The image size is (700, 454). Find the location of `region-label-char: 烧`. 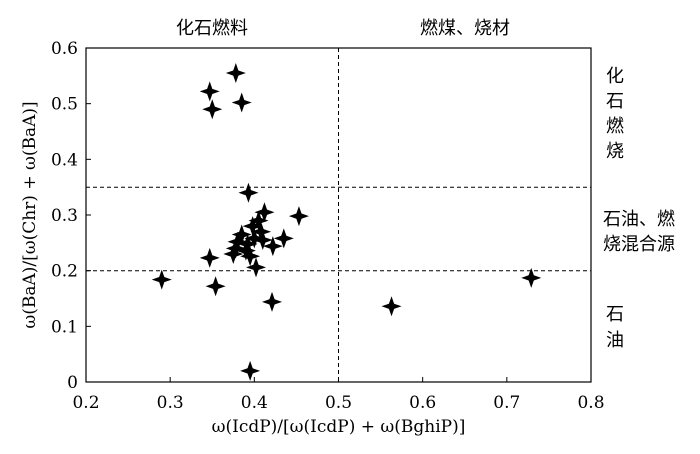

region-label-char: 烧 is located at coordinates (615, 151).